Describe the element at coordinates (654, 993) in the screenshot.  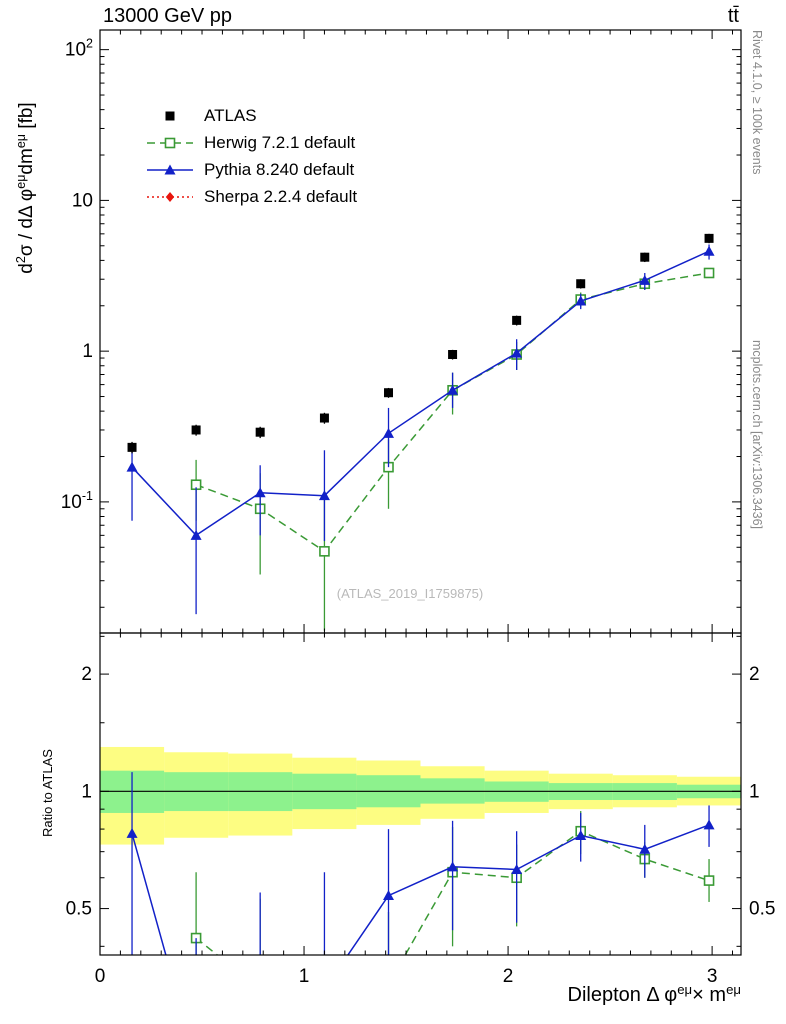
I see `x-axis-title: Dilepton Δ φeμ× meμ` at that location.